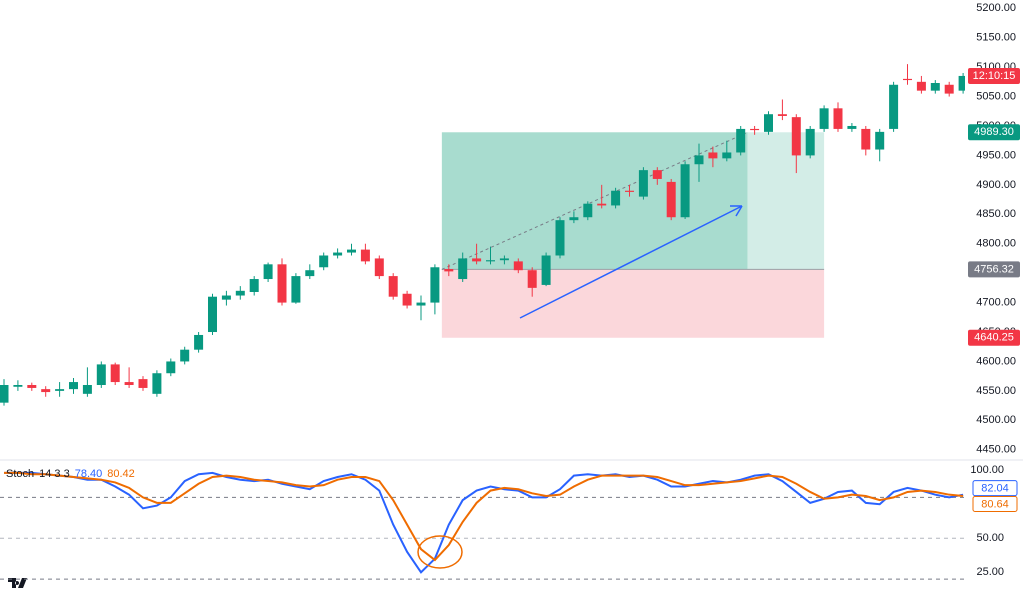  I want to click on price-badge-label: 4756.32, so click(994, 269).